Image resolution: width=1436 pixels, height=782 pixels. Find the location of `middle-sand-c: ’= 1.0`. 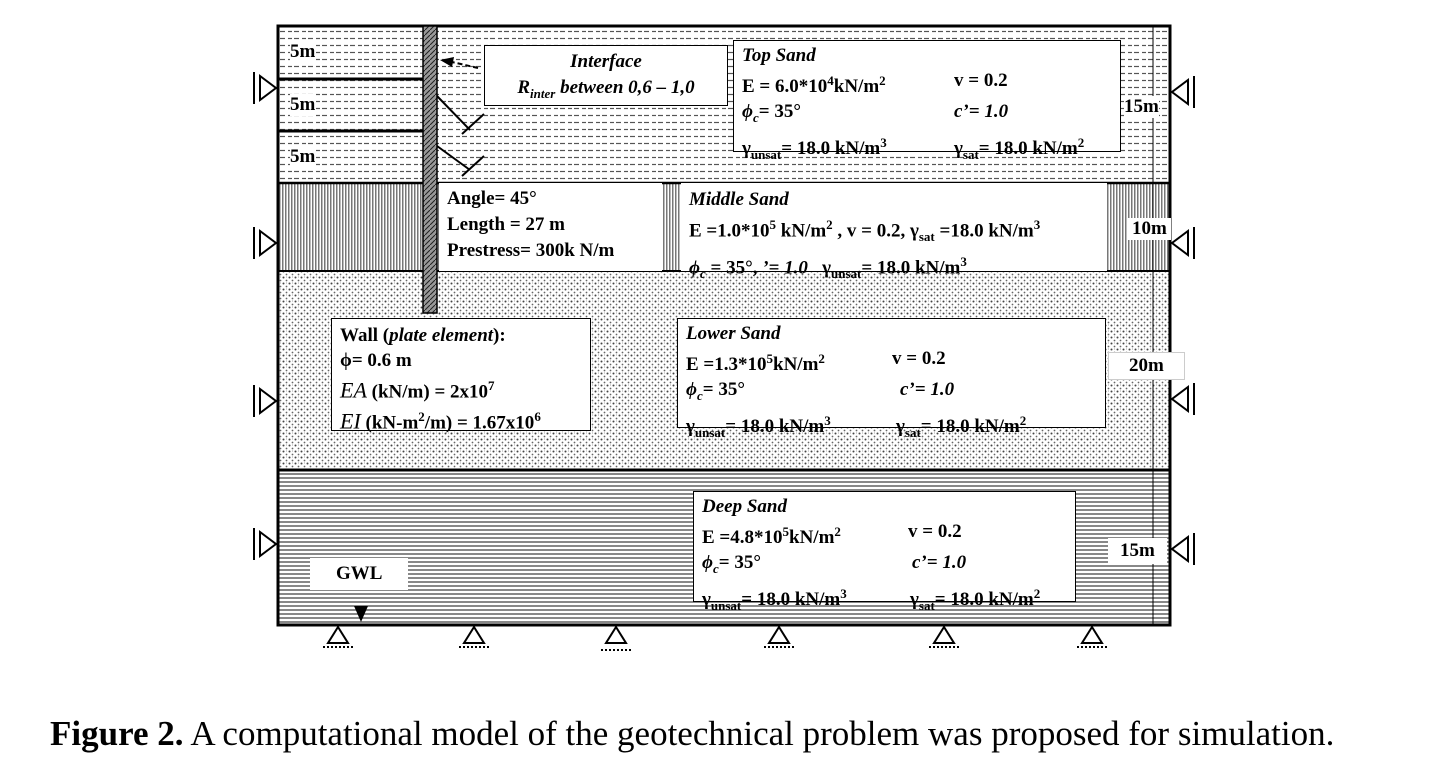

middle-sand-c: ’= 1.0 is located at coordinates (785, 268).